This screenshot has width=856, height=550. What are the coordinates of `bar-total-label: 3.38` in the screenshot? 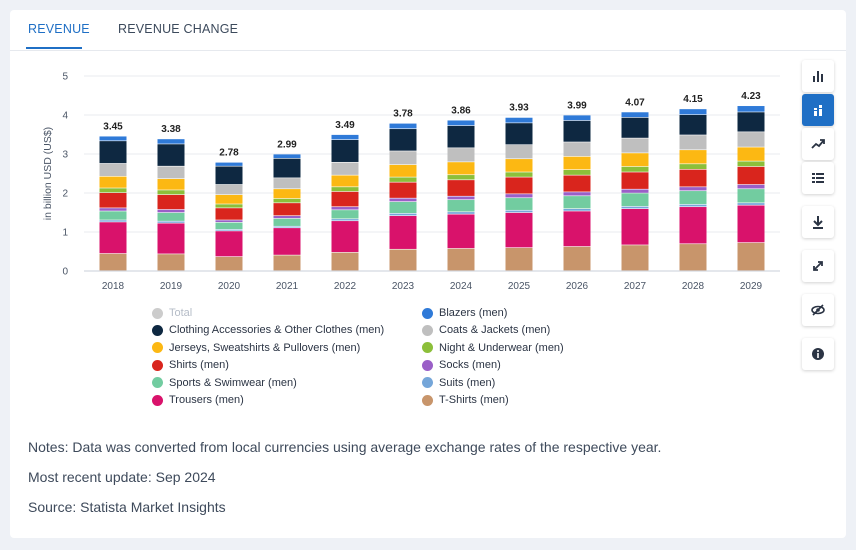 It's located at (171, 129).